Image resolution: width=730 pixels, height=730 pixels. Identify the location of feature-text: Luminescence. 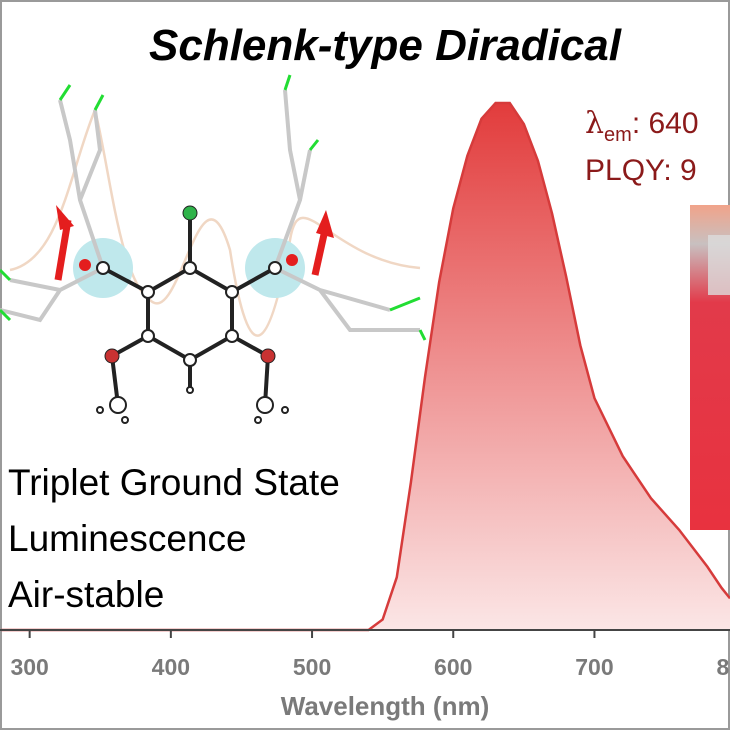
(127, 538).